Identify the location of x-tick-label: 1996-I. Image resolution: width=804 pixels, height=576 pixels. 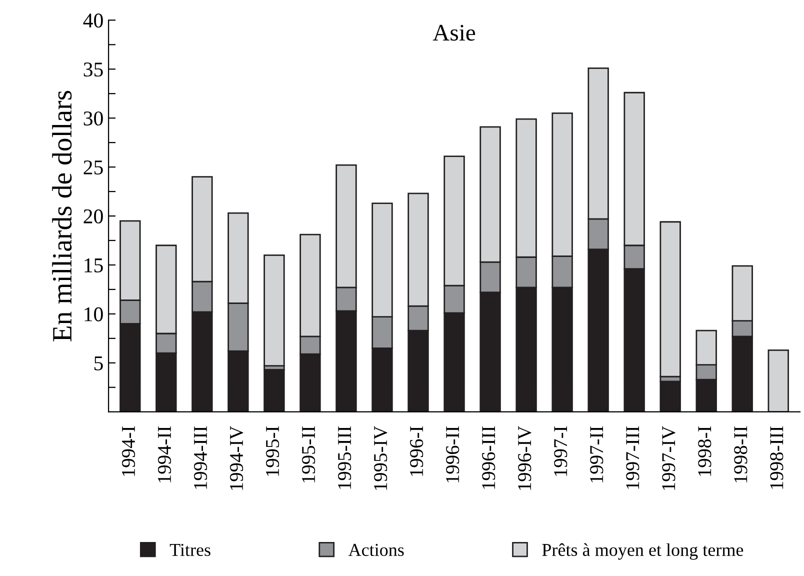
(417, 451).